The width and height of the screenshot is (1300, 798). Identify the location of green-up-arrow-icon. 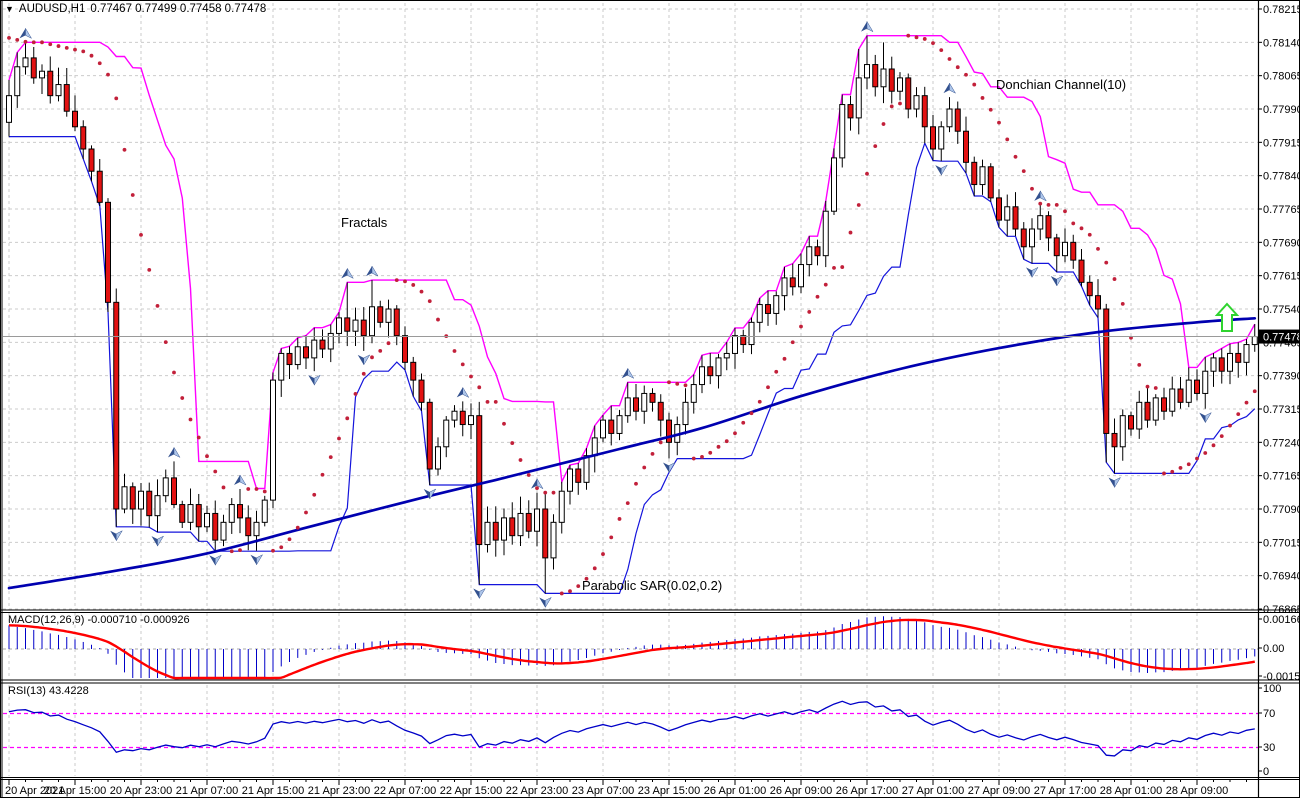
(1227, 317).